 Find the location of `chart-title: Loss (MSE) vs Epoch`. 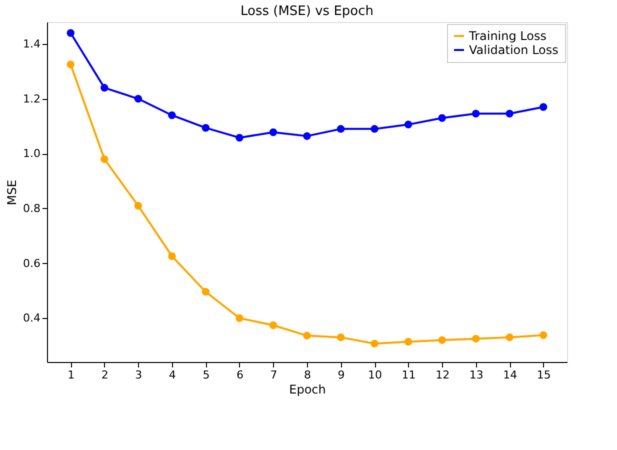

chart-title: Loss (MSE) vs Epoch is located at coordinates (307, 11).